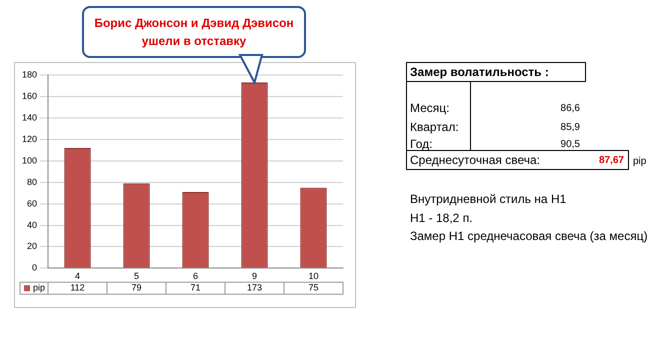  Describe the element at coordinates (30, 117) in the screenshot. I see `y-tick-label: 140` at that location.